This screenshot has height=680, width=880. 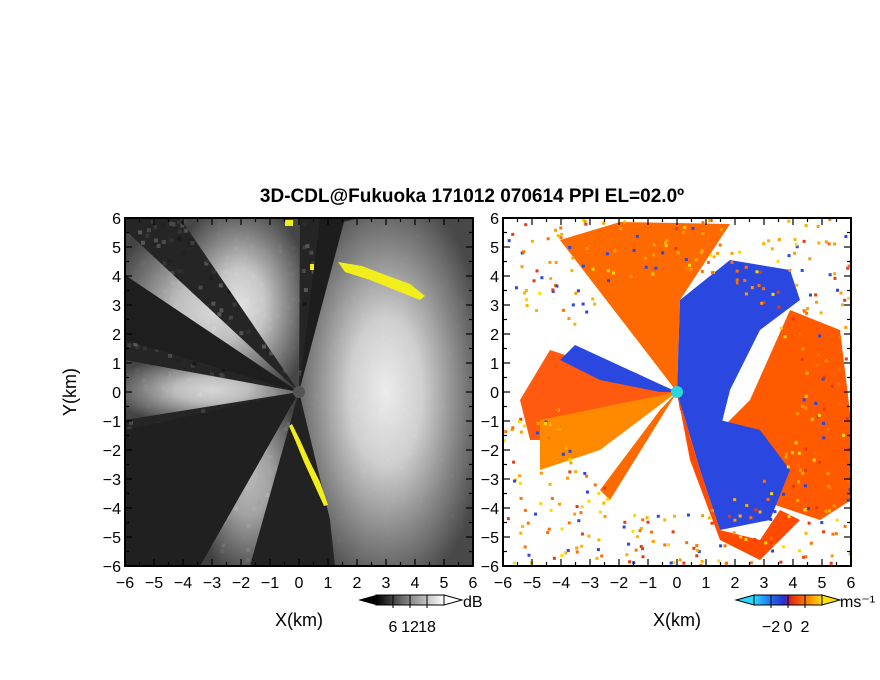 I want to click on x-tick-label: 4, so click(x=793, y=583).